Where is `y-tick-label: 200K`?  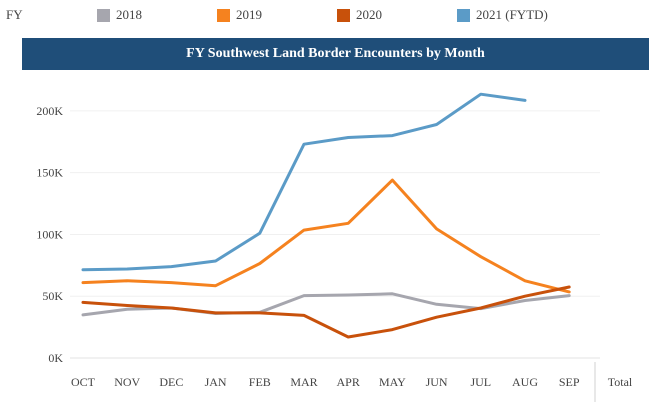 y-tick-label: 200K is located at coordinates (49, 111).